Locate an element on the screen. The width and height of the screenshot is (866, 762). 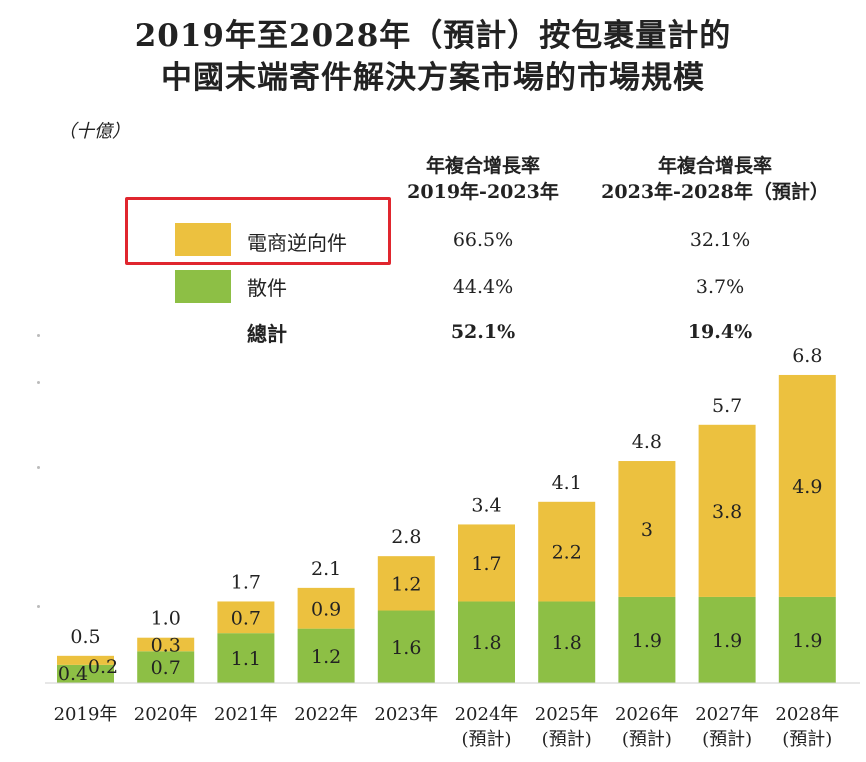
data-label-individual-parcels: 1.1 is located at coordinates (246, 659).